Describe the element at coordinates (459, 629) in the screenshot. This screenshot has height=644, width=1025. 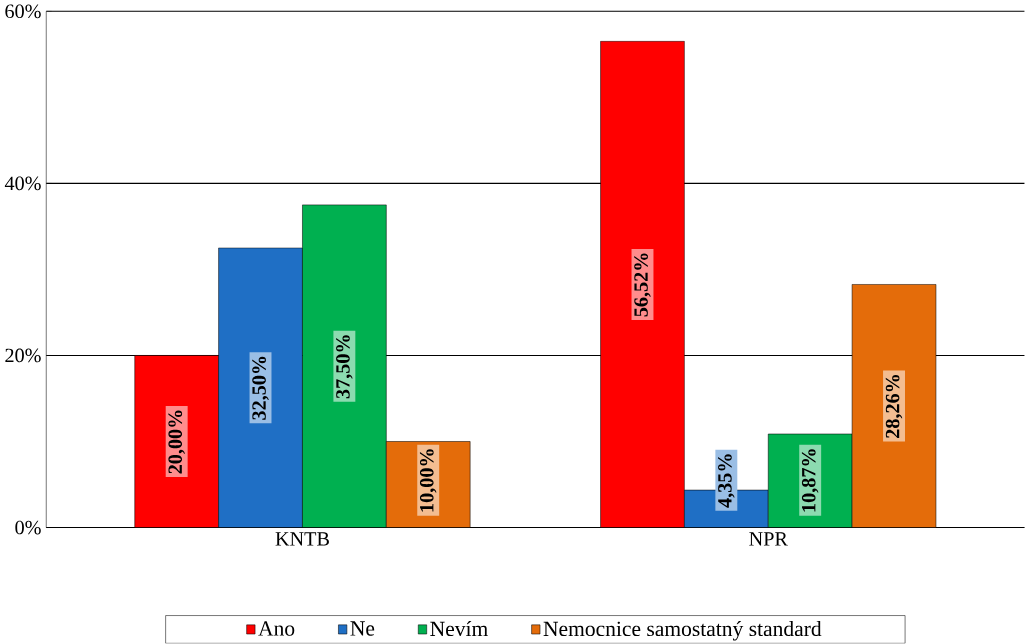
I see `legend-label: Nevím` at that location.